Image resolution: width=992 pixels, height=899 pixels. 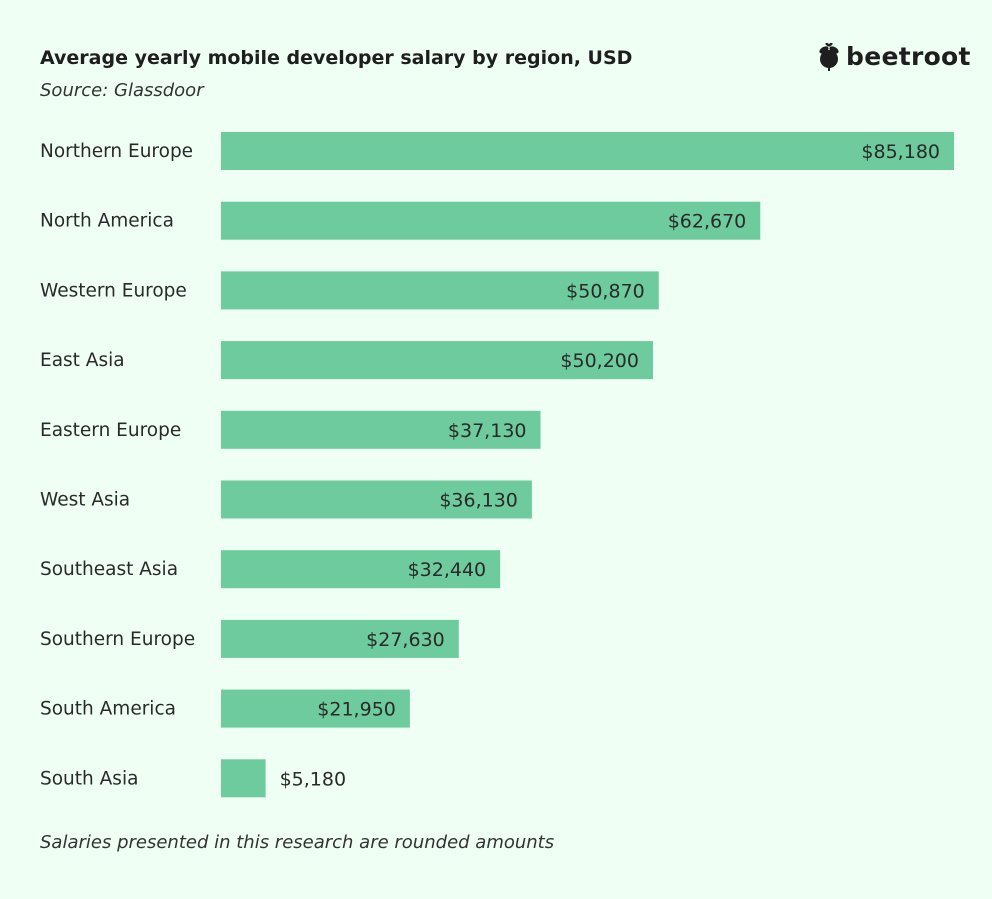 I want to click on category-label: South America, so click(x=108, y=709).